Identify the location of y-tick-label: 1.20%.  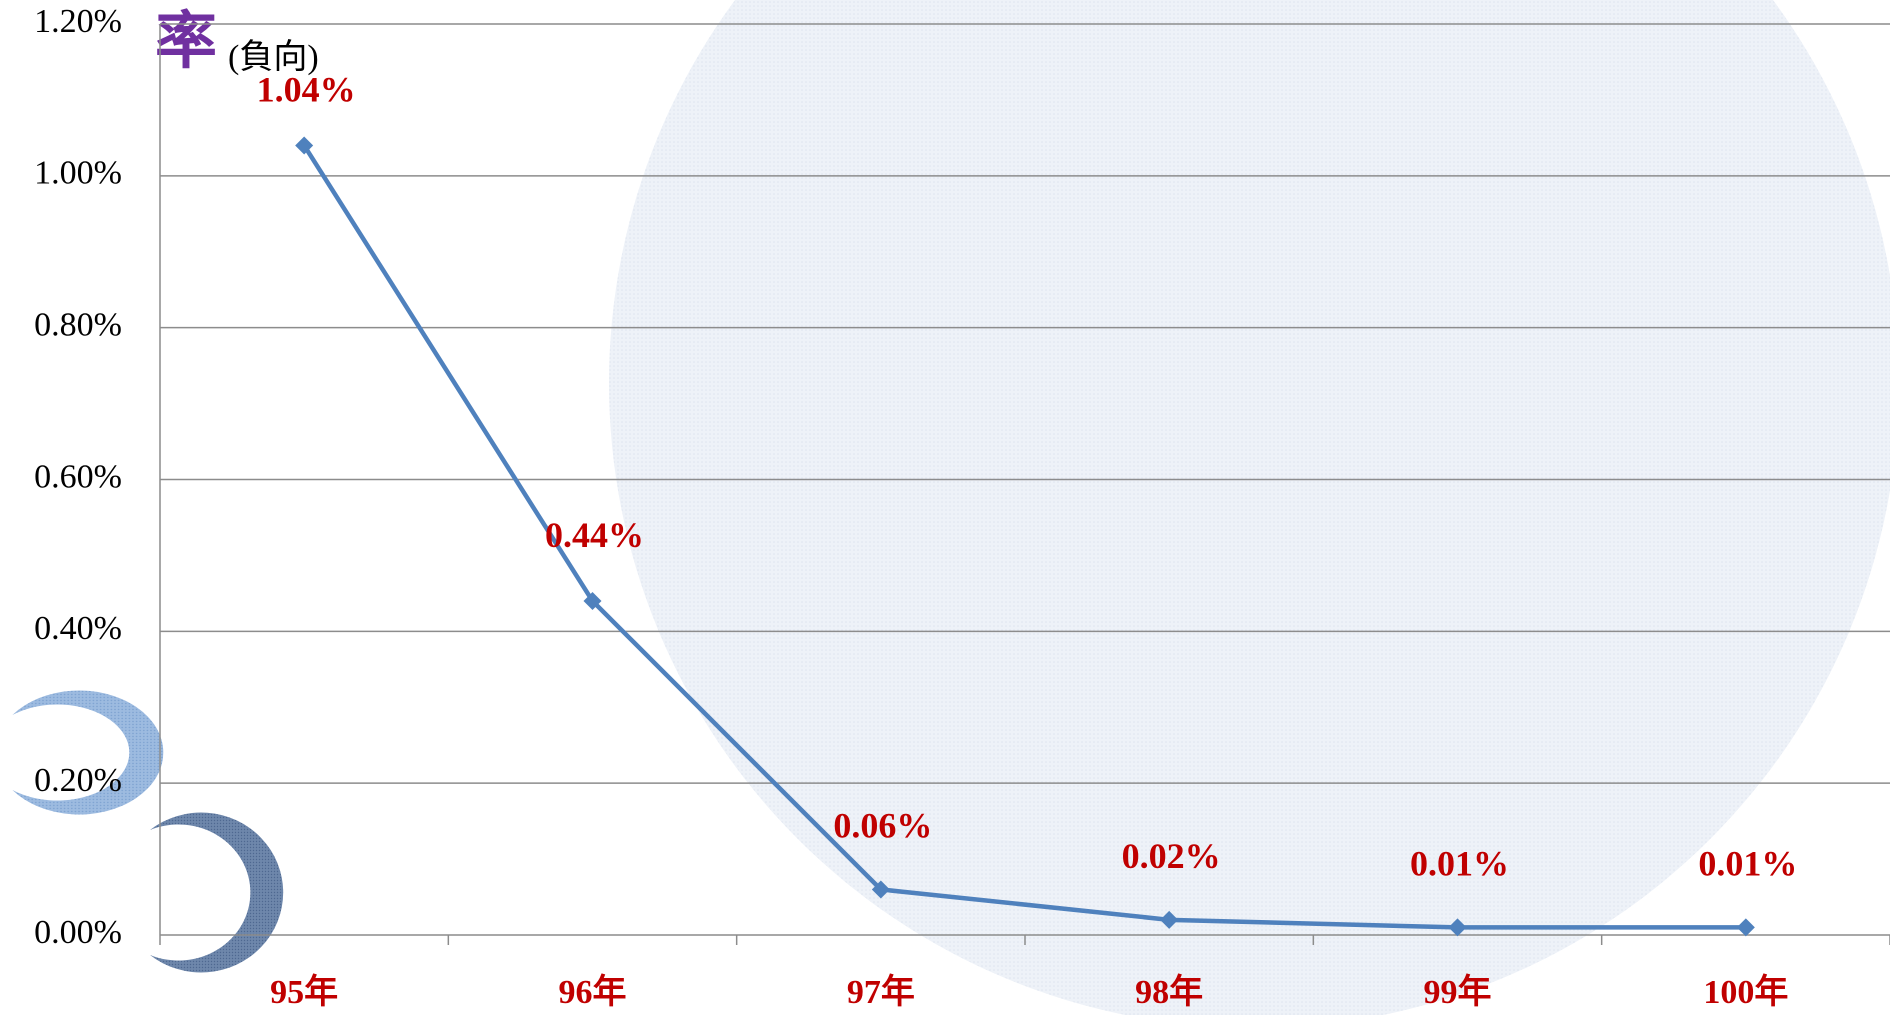
(78, 21).